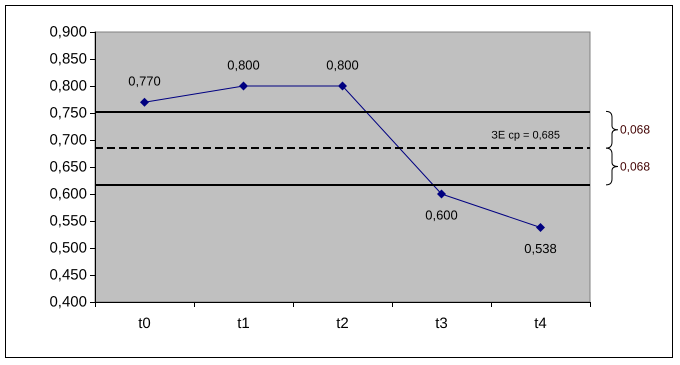 This screenshot has width=680, height=365. I want to click on x-tick-label: t2, so click(342, 323).